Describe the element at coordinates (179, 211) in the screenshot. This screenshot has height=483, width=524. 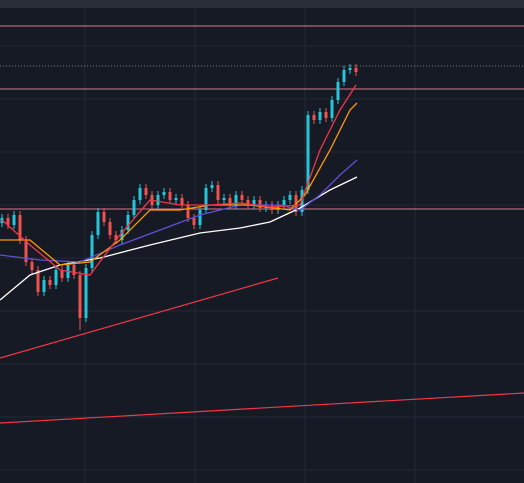
I see `moving-average` at that location.